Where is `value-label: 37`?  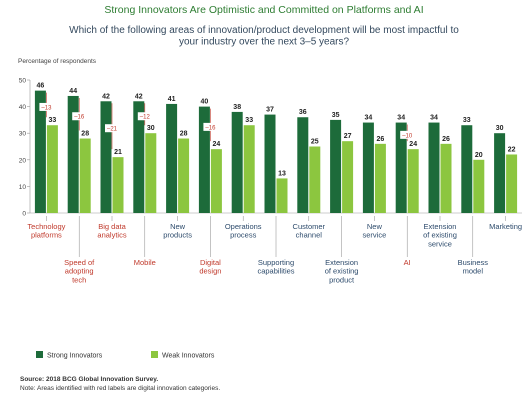
value-label: 37 is located at coordinates (270, 110).